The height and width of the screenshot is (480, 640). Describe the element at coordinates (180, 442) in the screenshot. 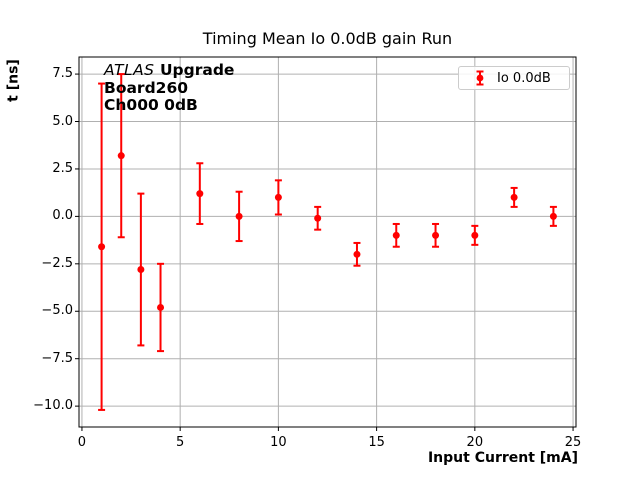

I see `x-tick-label: 5` at that location.